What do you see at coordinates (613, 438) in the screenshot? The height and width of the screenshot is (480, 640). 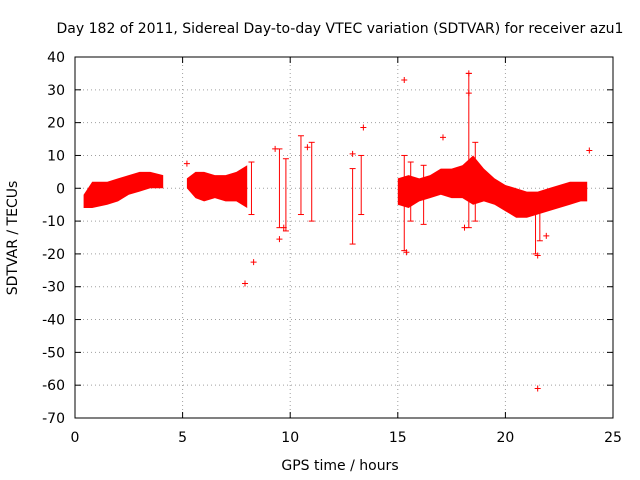 I see `x-tick-label: 25` at bounding box center [613, 438].